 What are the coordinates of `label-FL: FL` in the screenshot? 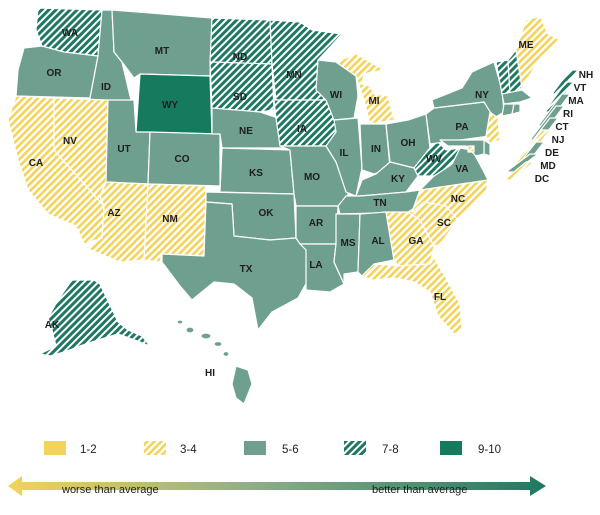 It's located at (440, 297).